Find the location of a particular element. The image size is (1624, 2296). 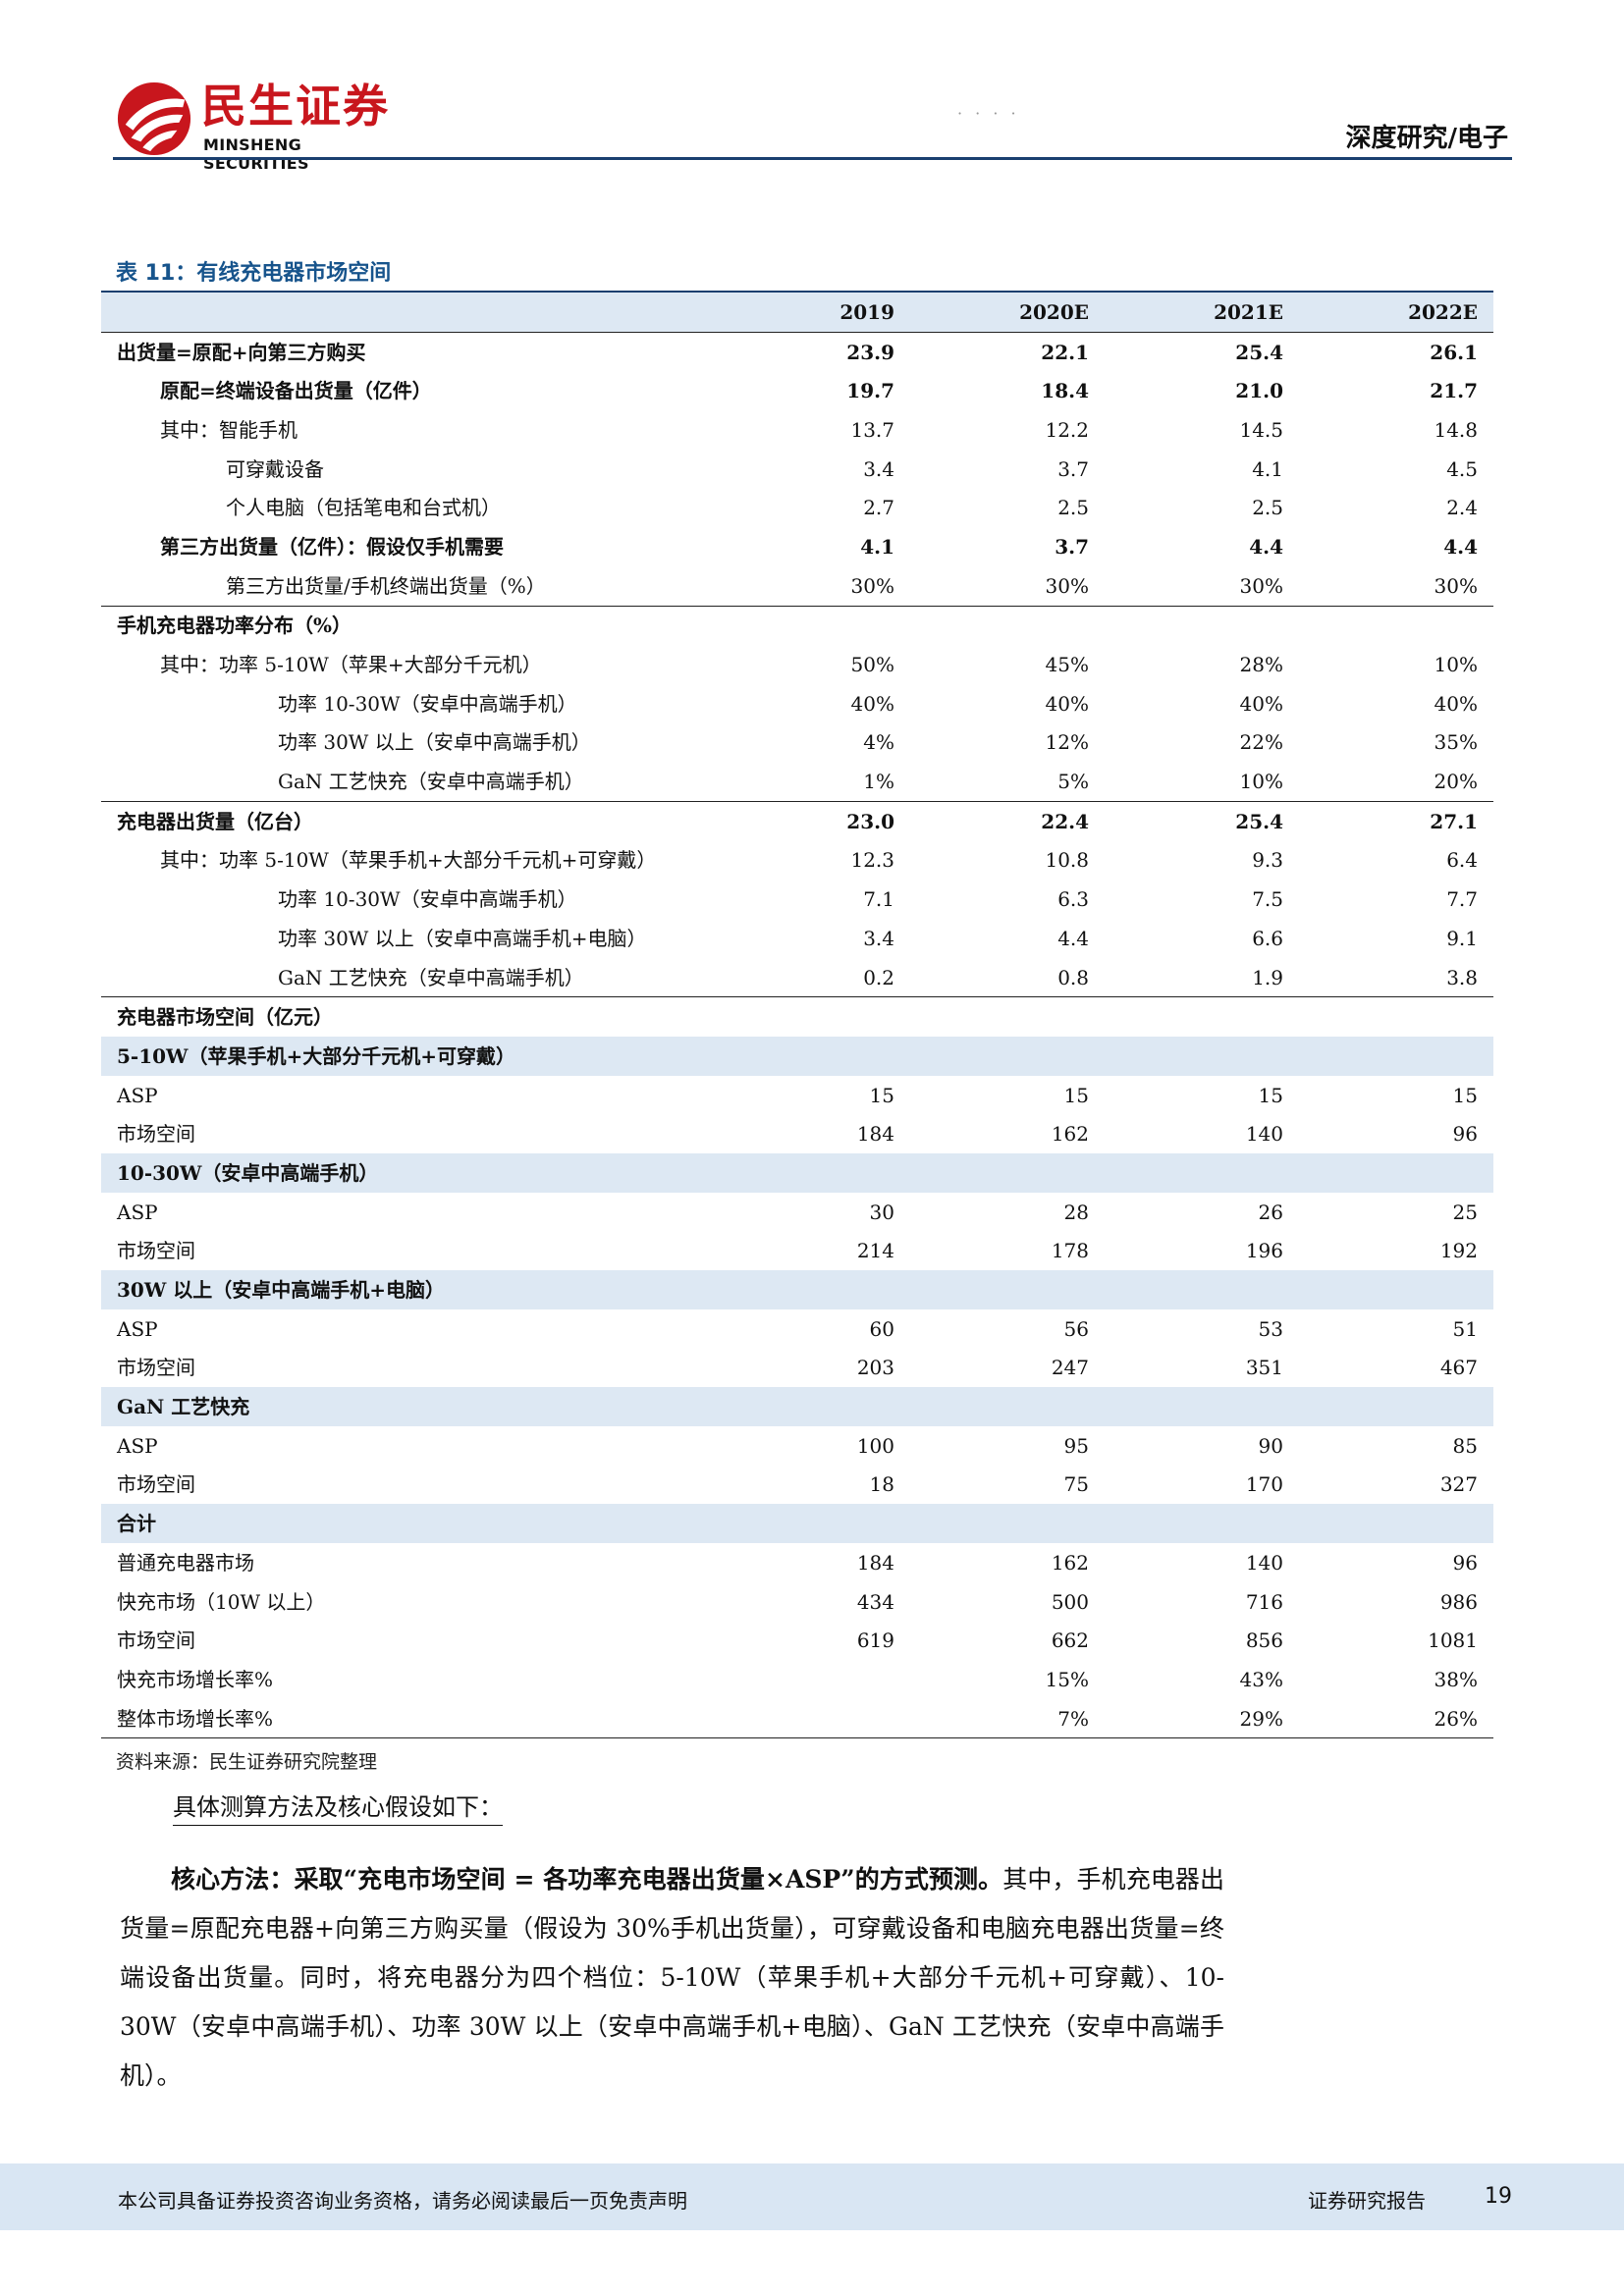

row-value: 9.3 is located at coordinates (1267, 861).